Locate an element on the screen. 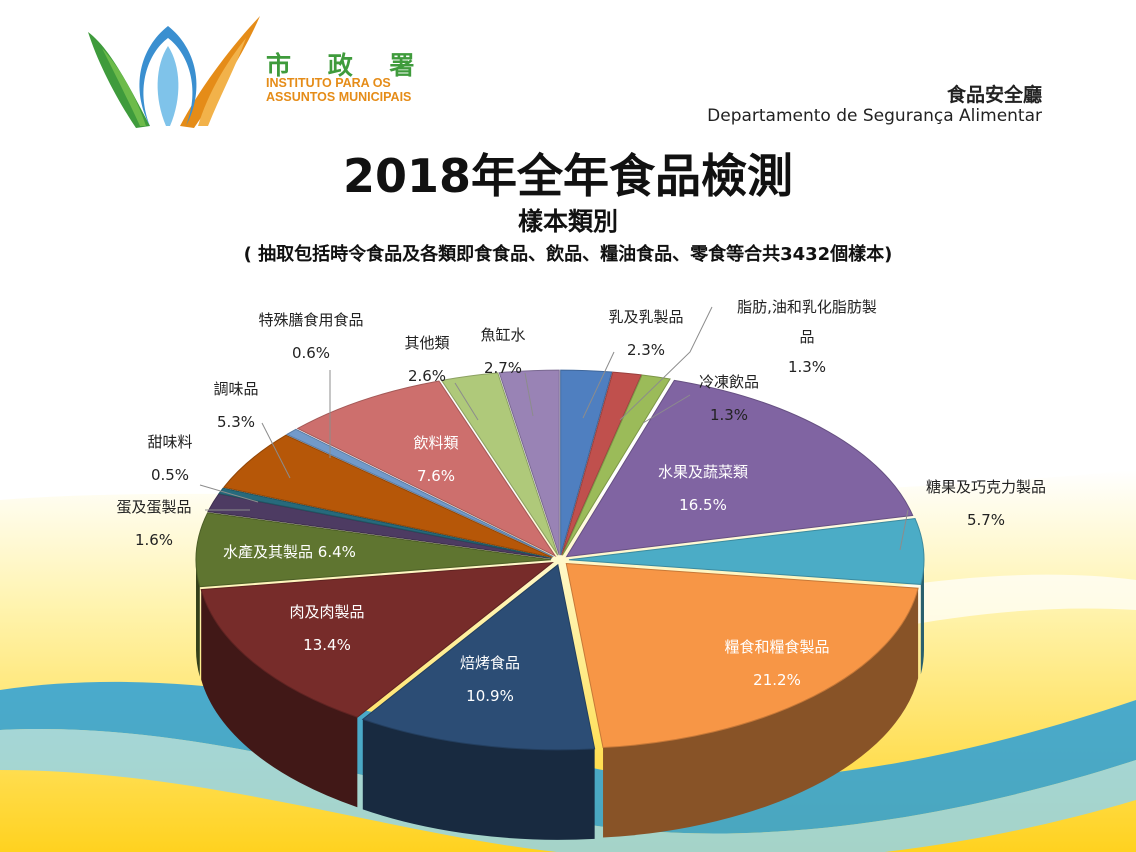  department-portuguese: Departamento de Segurança Alimentar is located at coordinates (874, 116).